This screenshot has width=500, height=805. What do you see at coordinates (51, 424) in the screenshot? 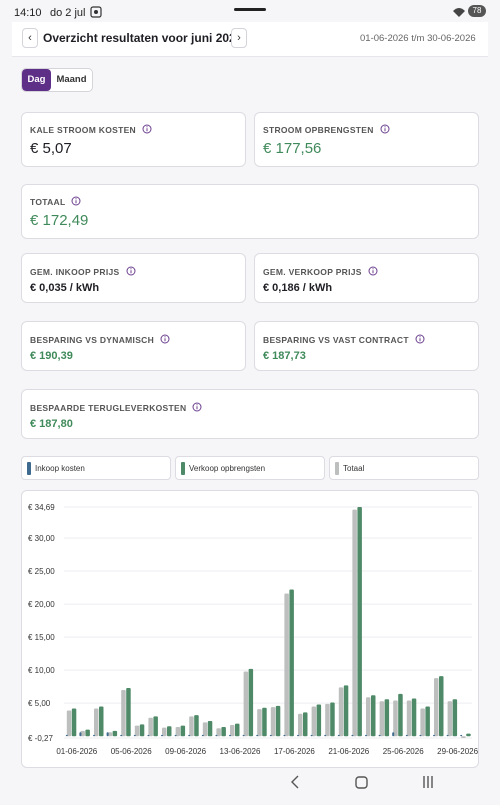
I see `card-value: € 187,80` at bounding box center [51, 424].